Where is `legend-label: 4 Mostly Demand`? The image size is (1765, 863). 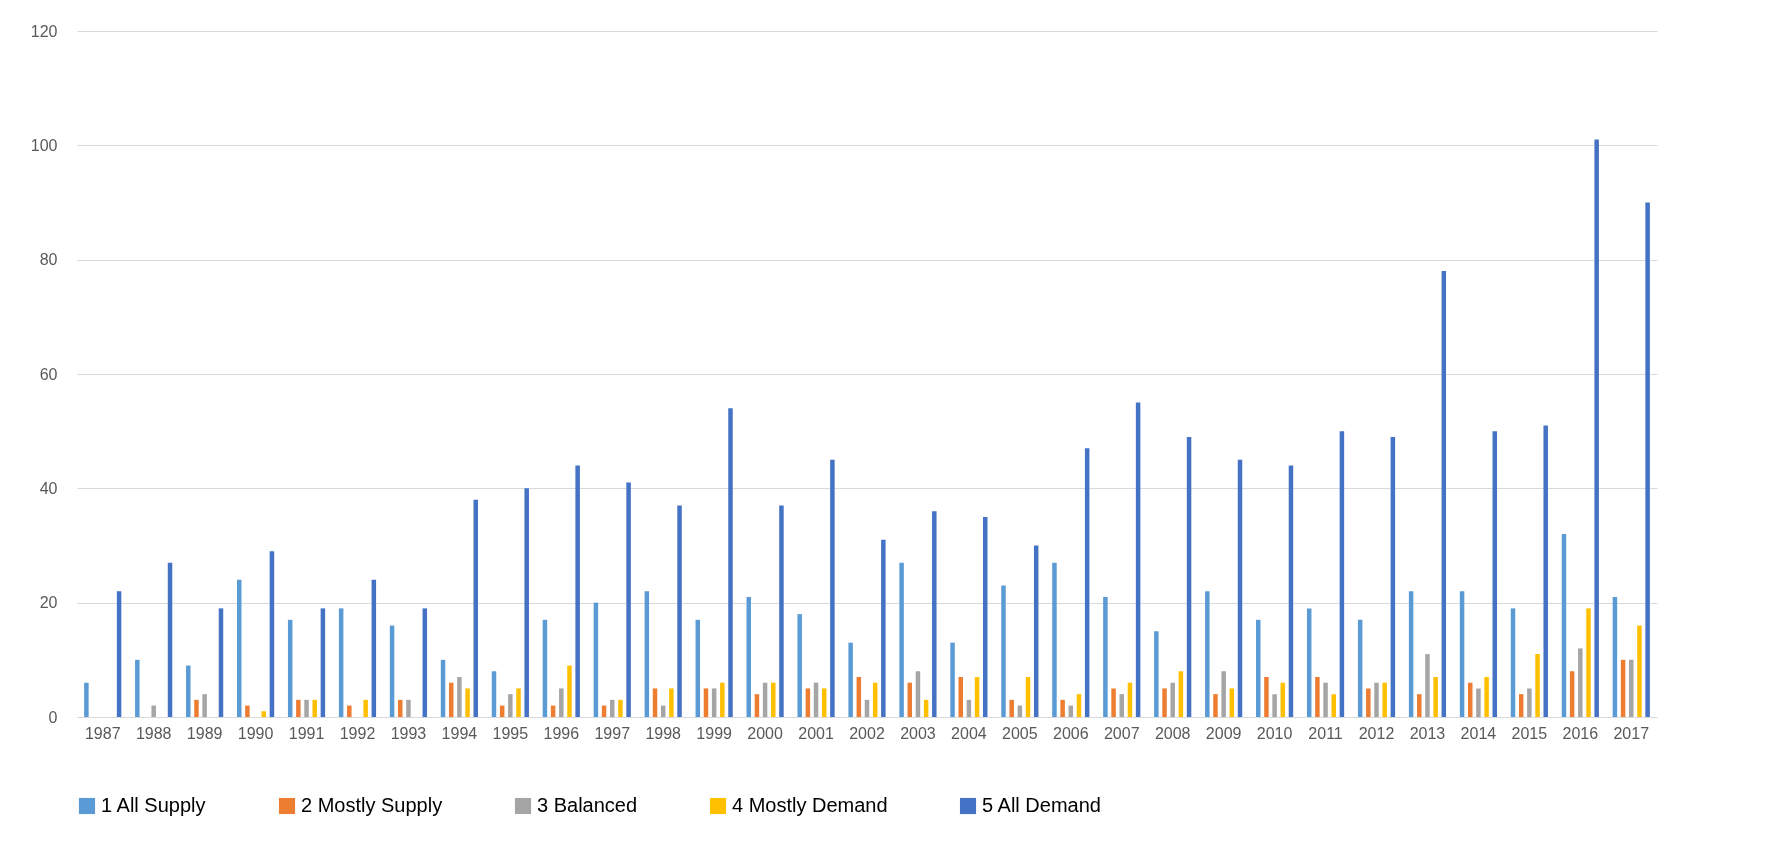
legend-label: 4 Mostly Demand is located at coordinates (810, 805).